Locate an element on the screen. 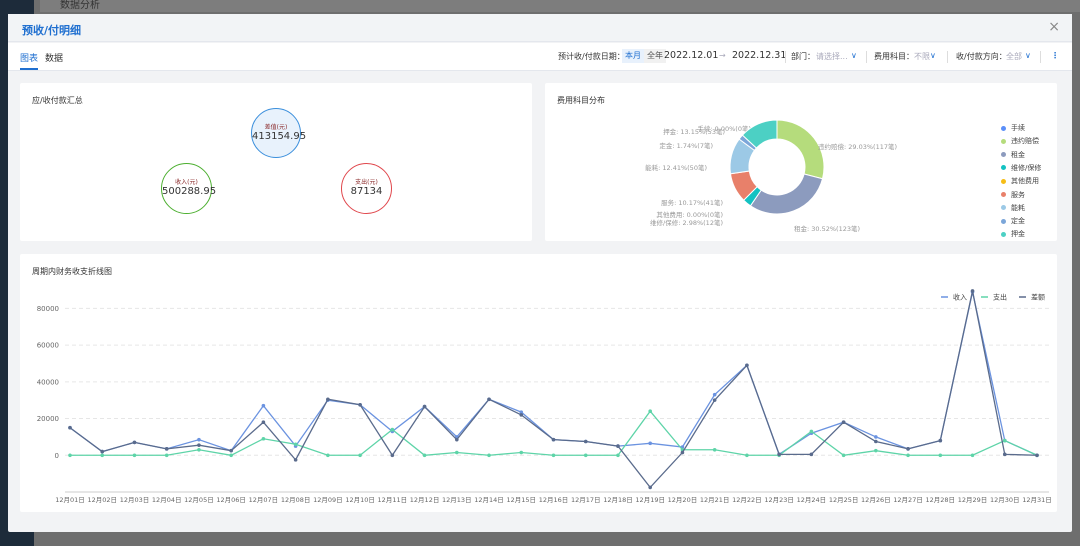  period-this-month-button: 本月 is located at coordinates (633, 56).